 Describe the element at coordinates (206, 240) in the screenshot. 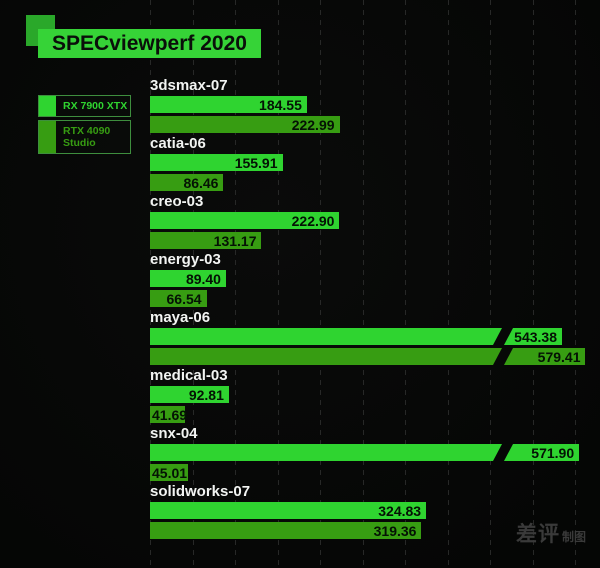

I see `bar-creo-03-rtx-4090-studio: 131.17` at that location.